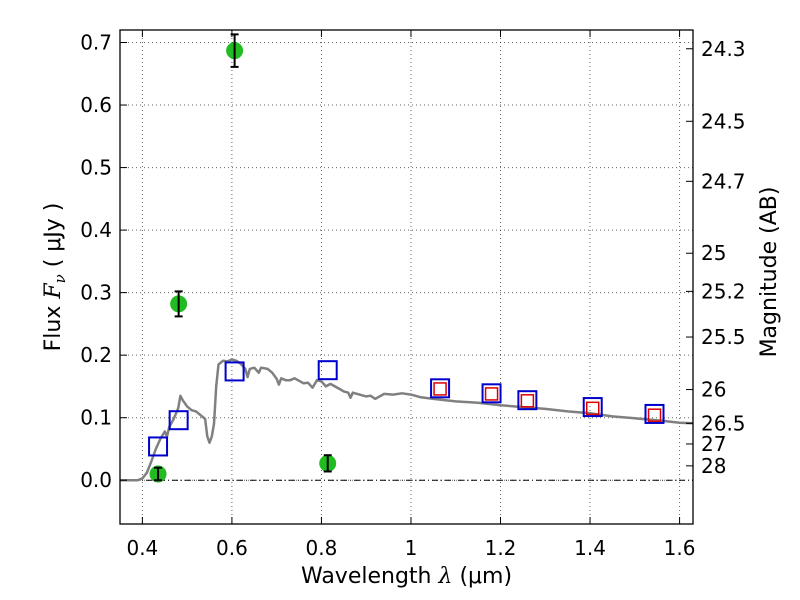  I want to click on x-tick-label: 1.4, so click(590, 548).